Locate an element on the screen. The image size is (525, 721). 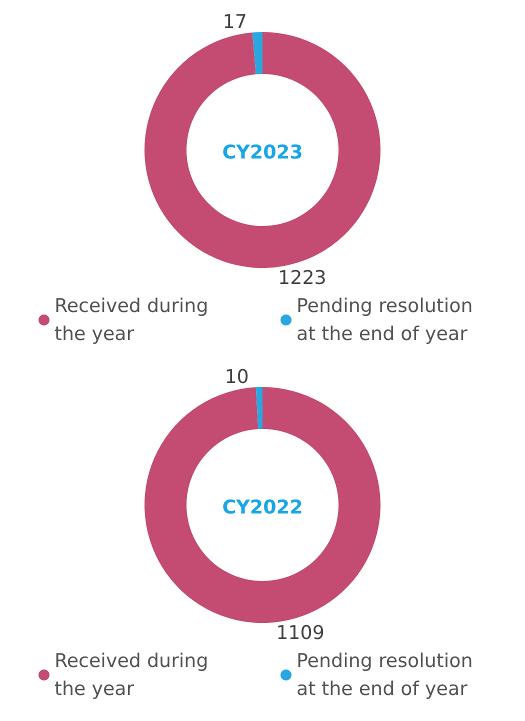
data-label: 1223 is located at coordinates (302, 277).